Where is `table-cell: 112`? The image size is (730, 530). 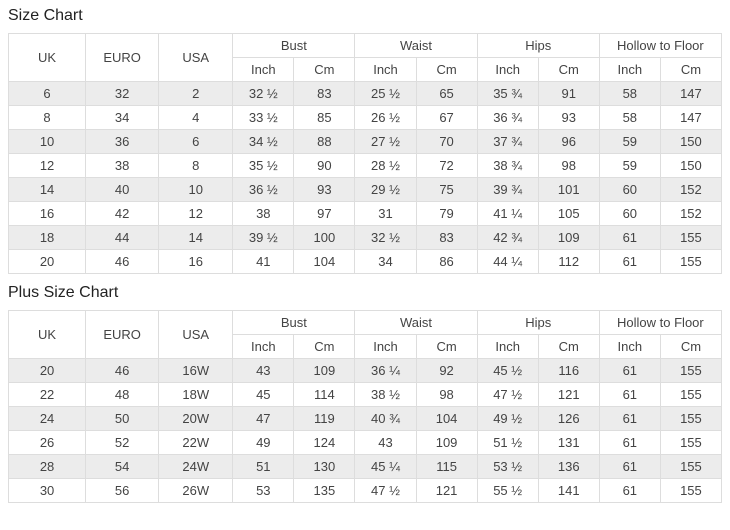 table-cell: 112 is located at coordinates (568, 261).